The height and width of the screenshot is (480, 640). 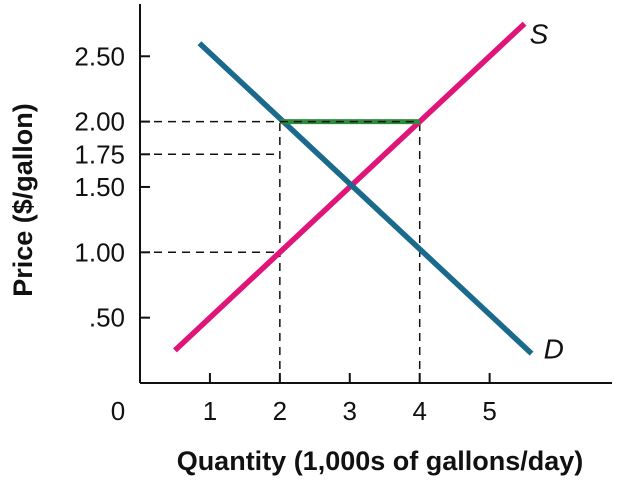 I want to click on x-tick-label: 2, so click(x=280, y=411).